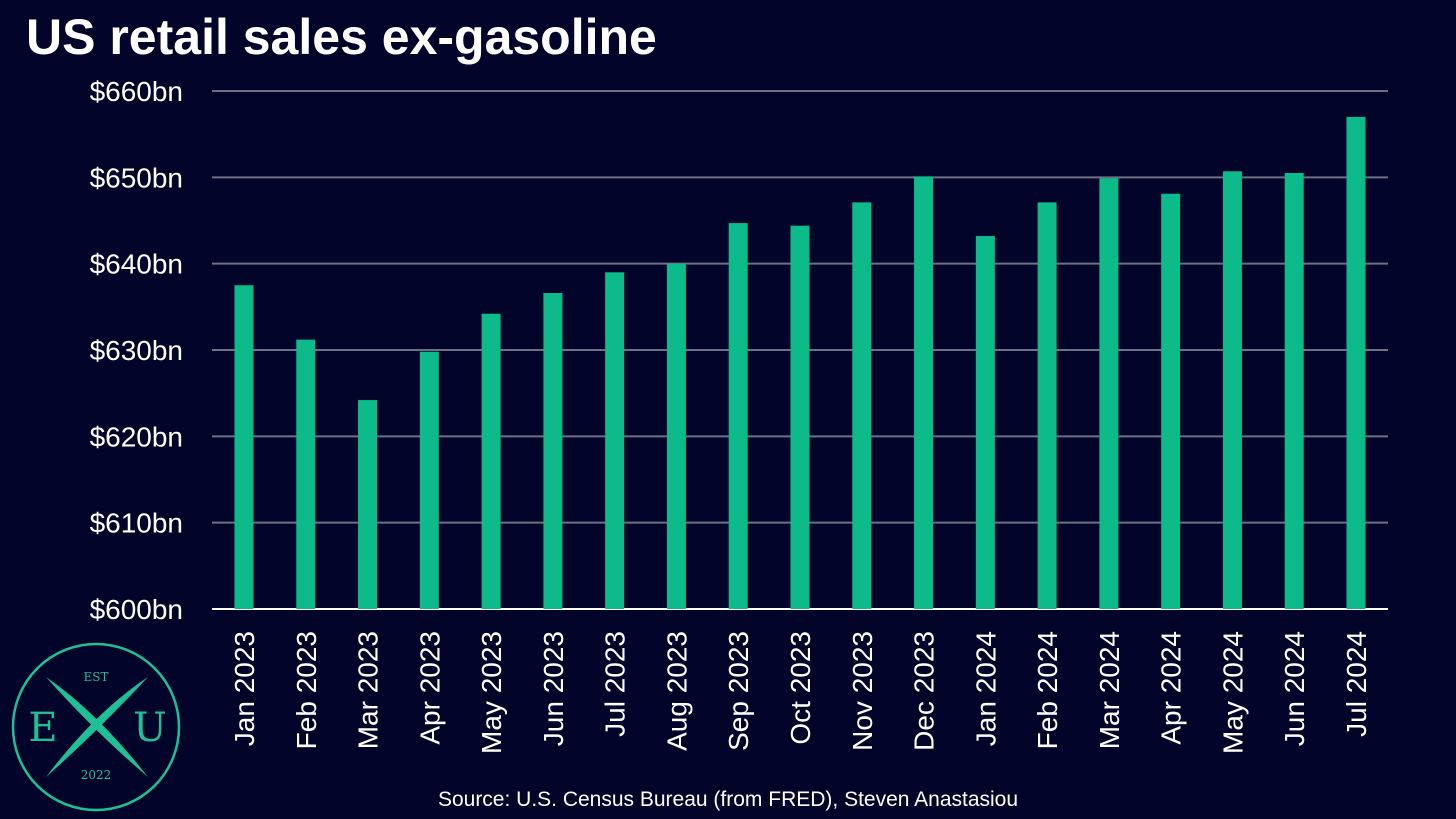  What do you see at coordinates (96, 677) in the screenshot?
I see `logo-est-text: EST` at bounding box center [96, 677].